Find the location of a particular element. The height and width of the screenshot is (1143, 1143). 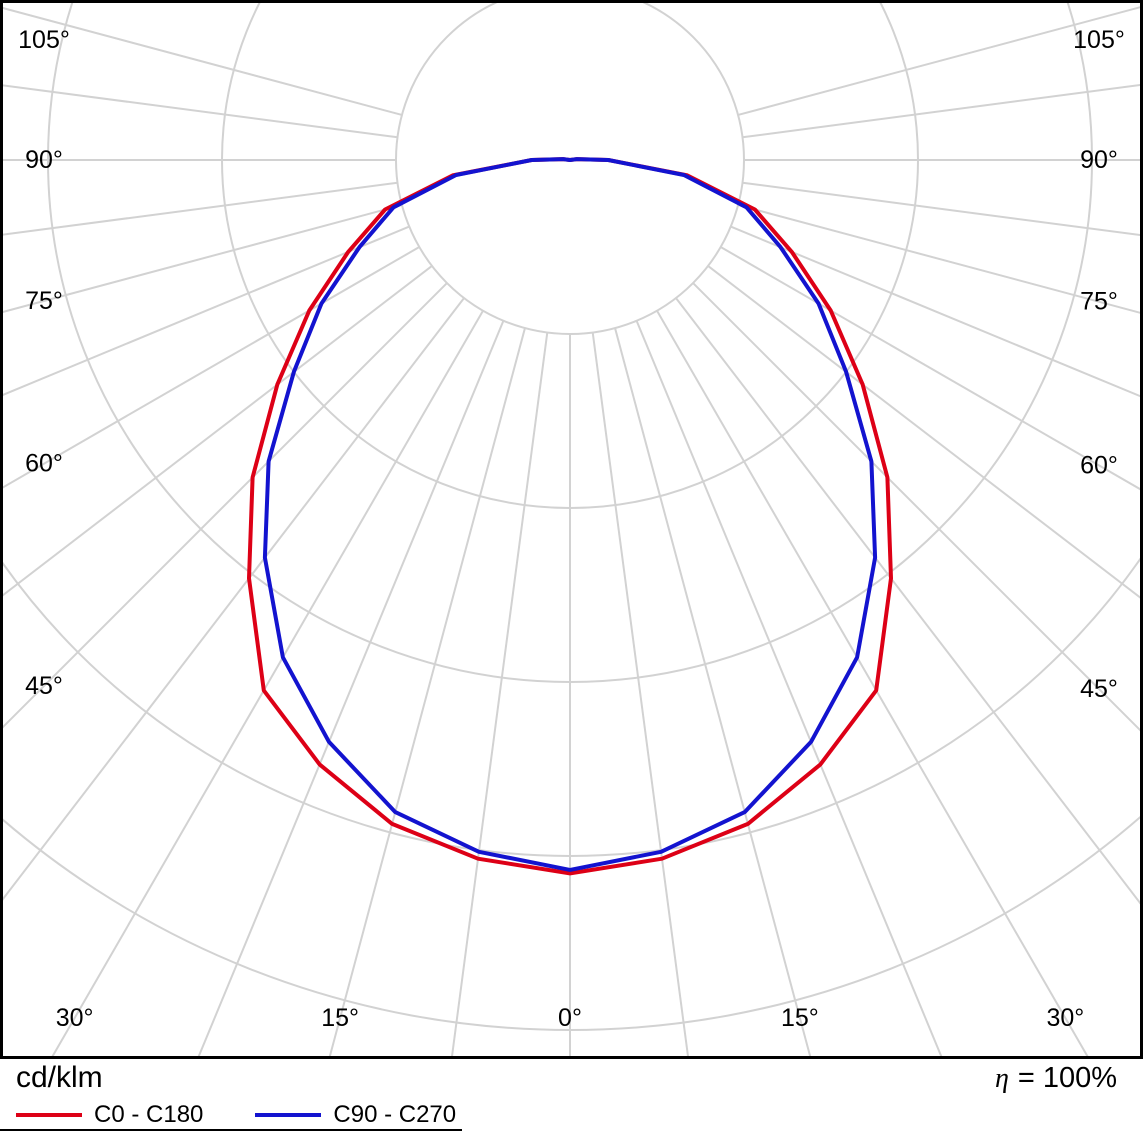

legend-label-c0-c180: C0 - C180 is located at coordinates (149, 1114).